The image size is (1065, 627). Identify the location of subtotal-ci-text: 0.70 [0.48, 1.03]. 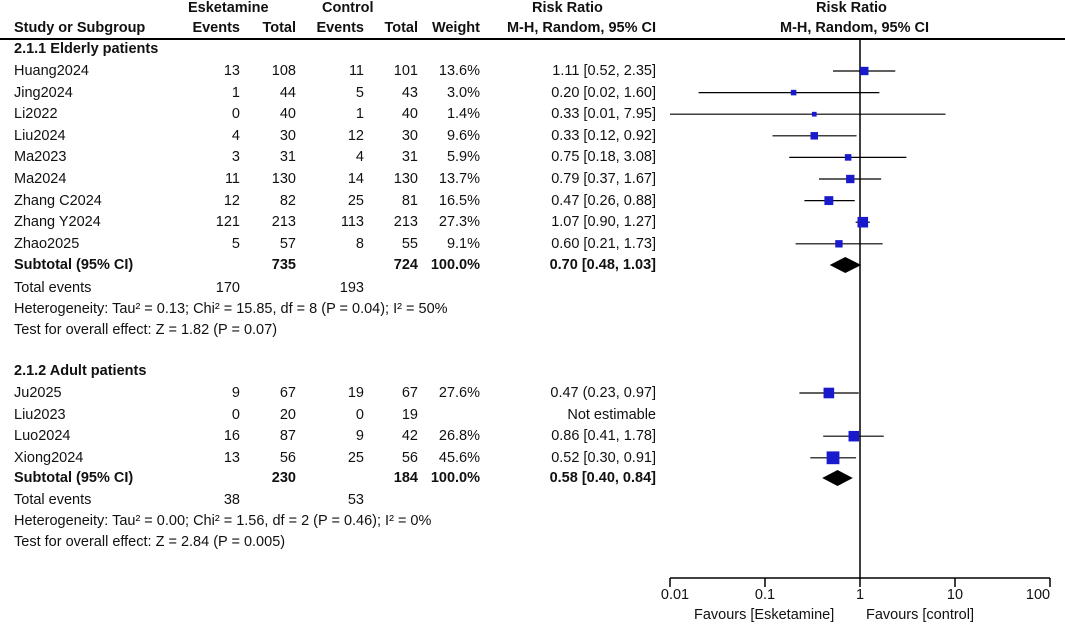
(602, 265).